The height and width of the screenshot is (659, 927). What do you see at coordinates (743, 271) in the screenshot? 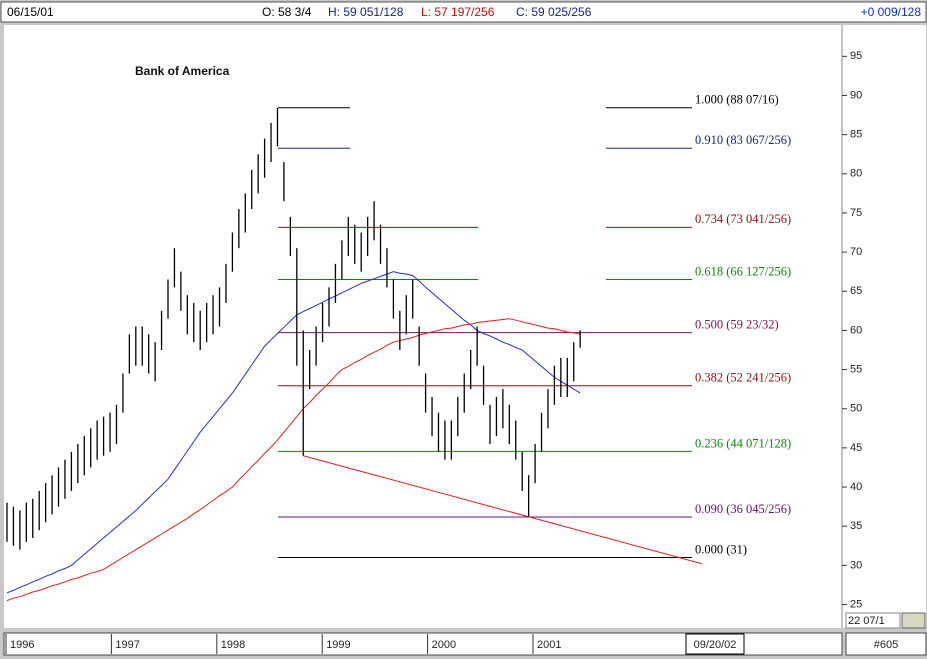
I see `fib-label: 0.618 (66 127/256)` at bounding box center [743, 271].